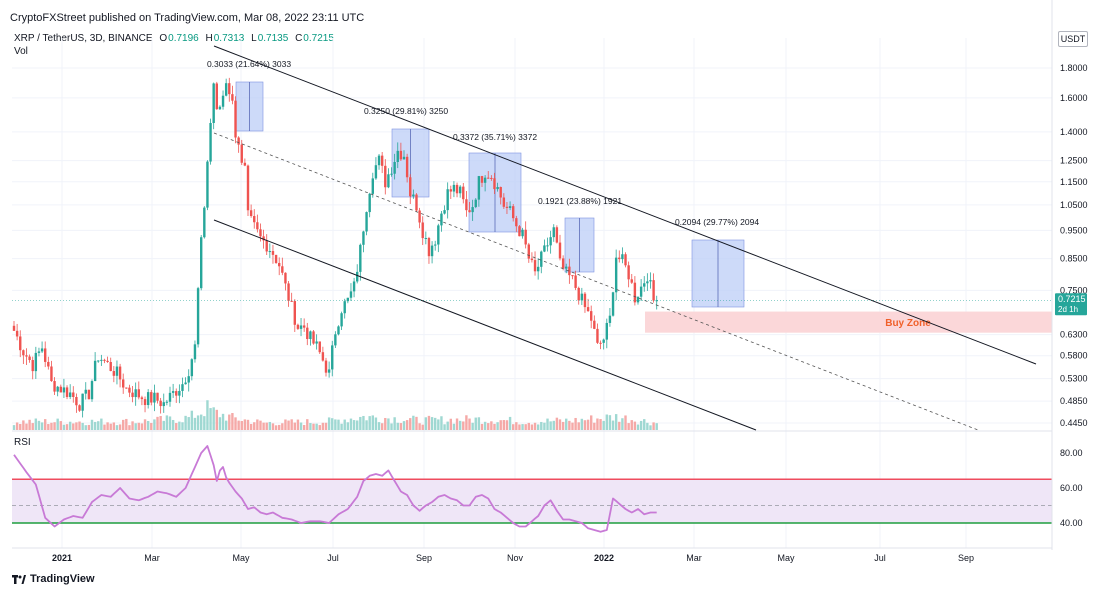  What do you see at coordinates (1074, 379) in the screenshot?
I see `price-tick-label: 0.5300` at bounding box center [1074, 379].